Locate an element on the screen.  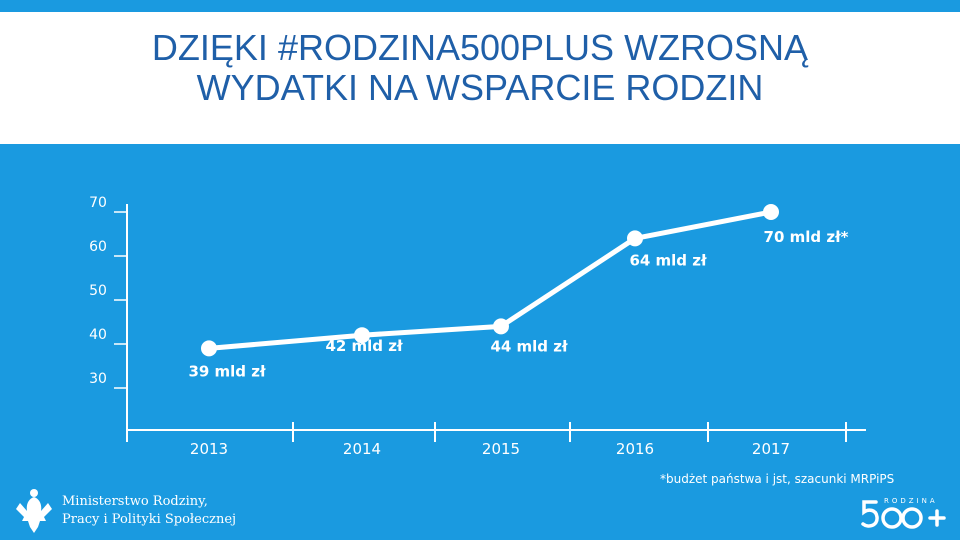
eagle-emblem-icon is located at coordinates (34, 511).